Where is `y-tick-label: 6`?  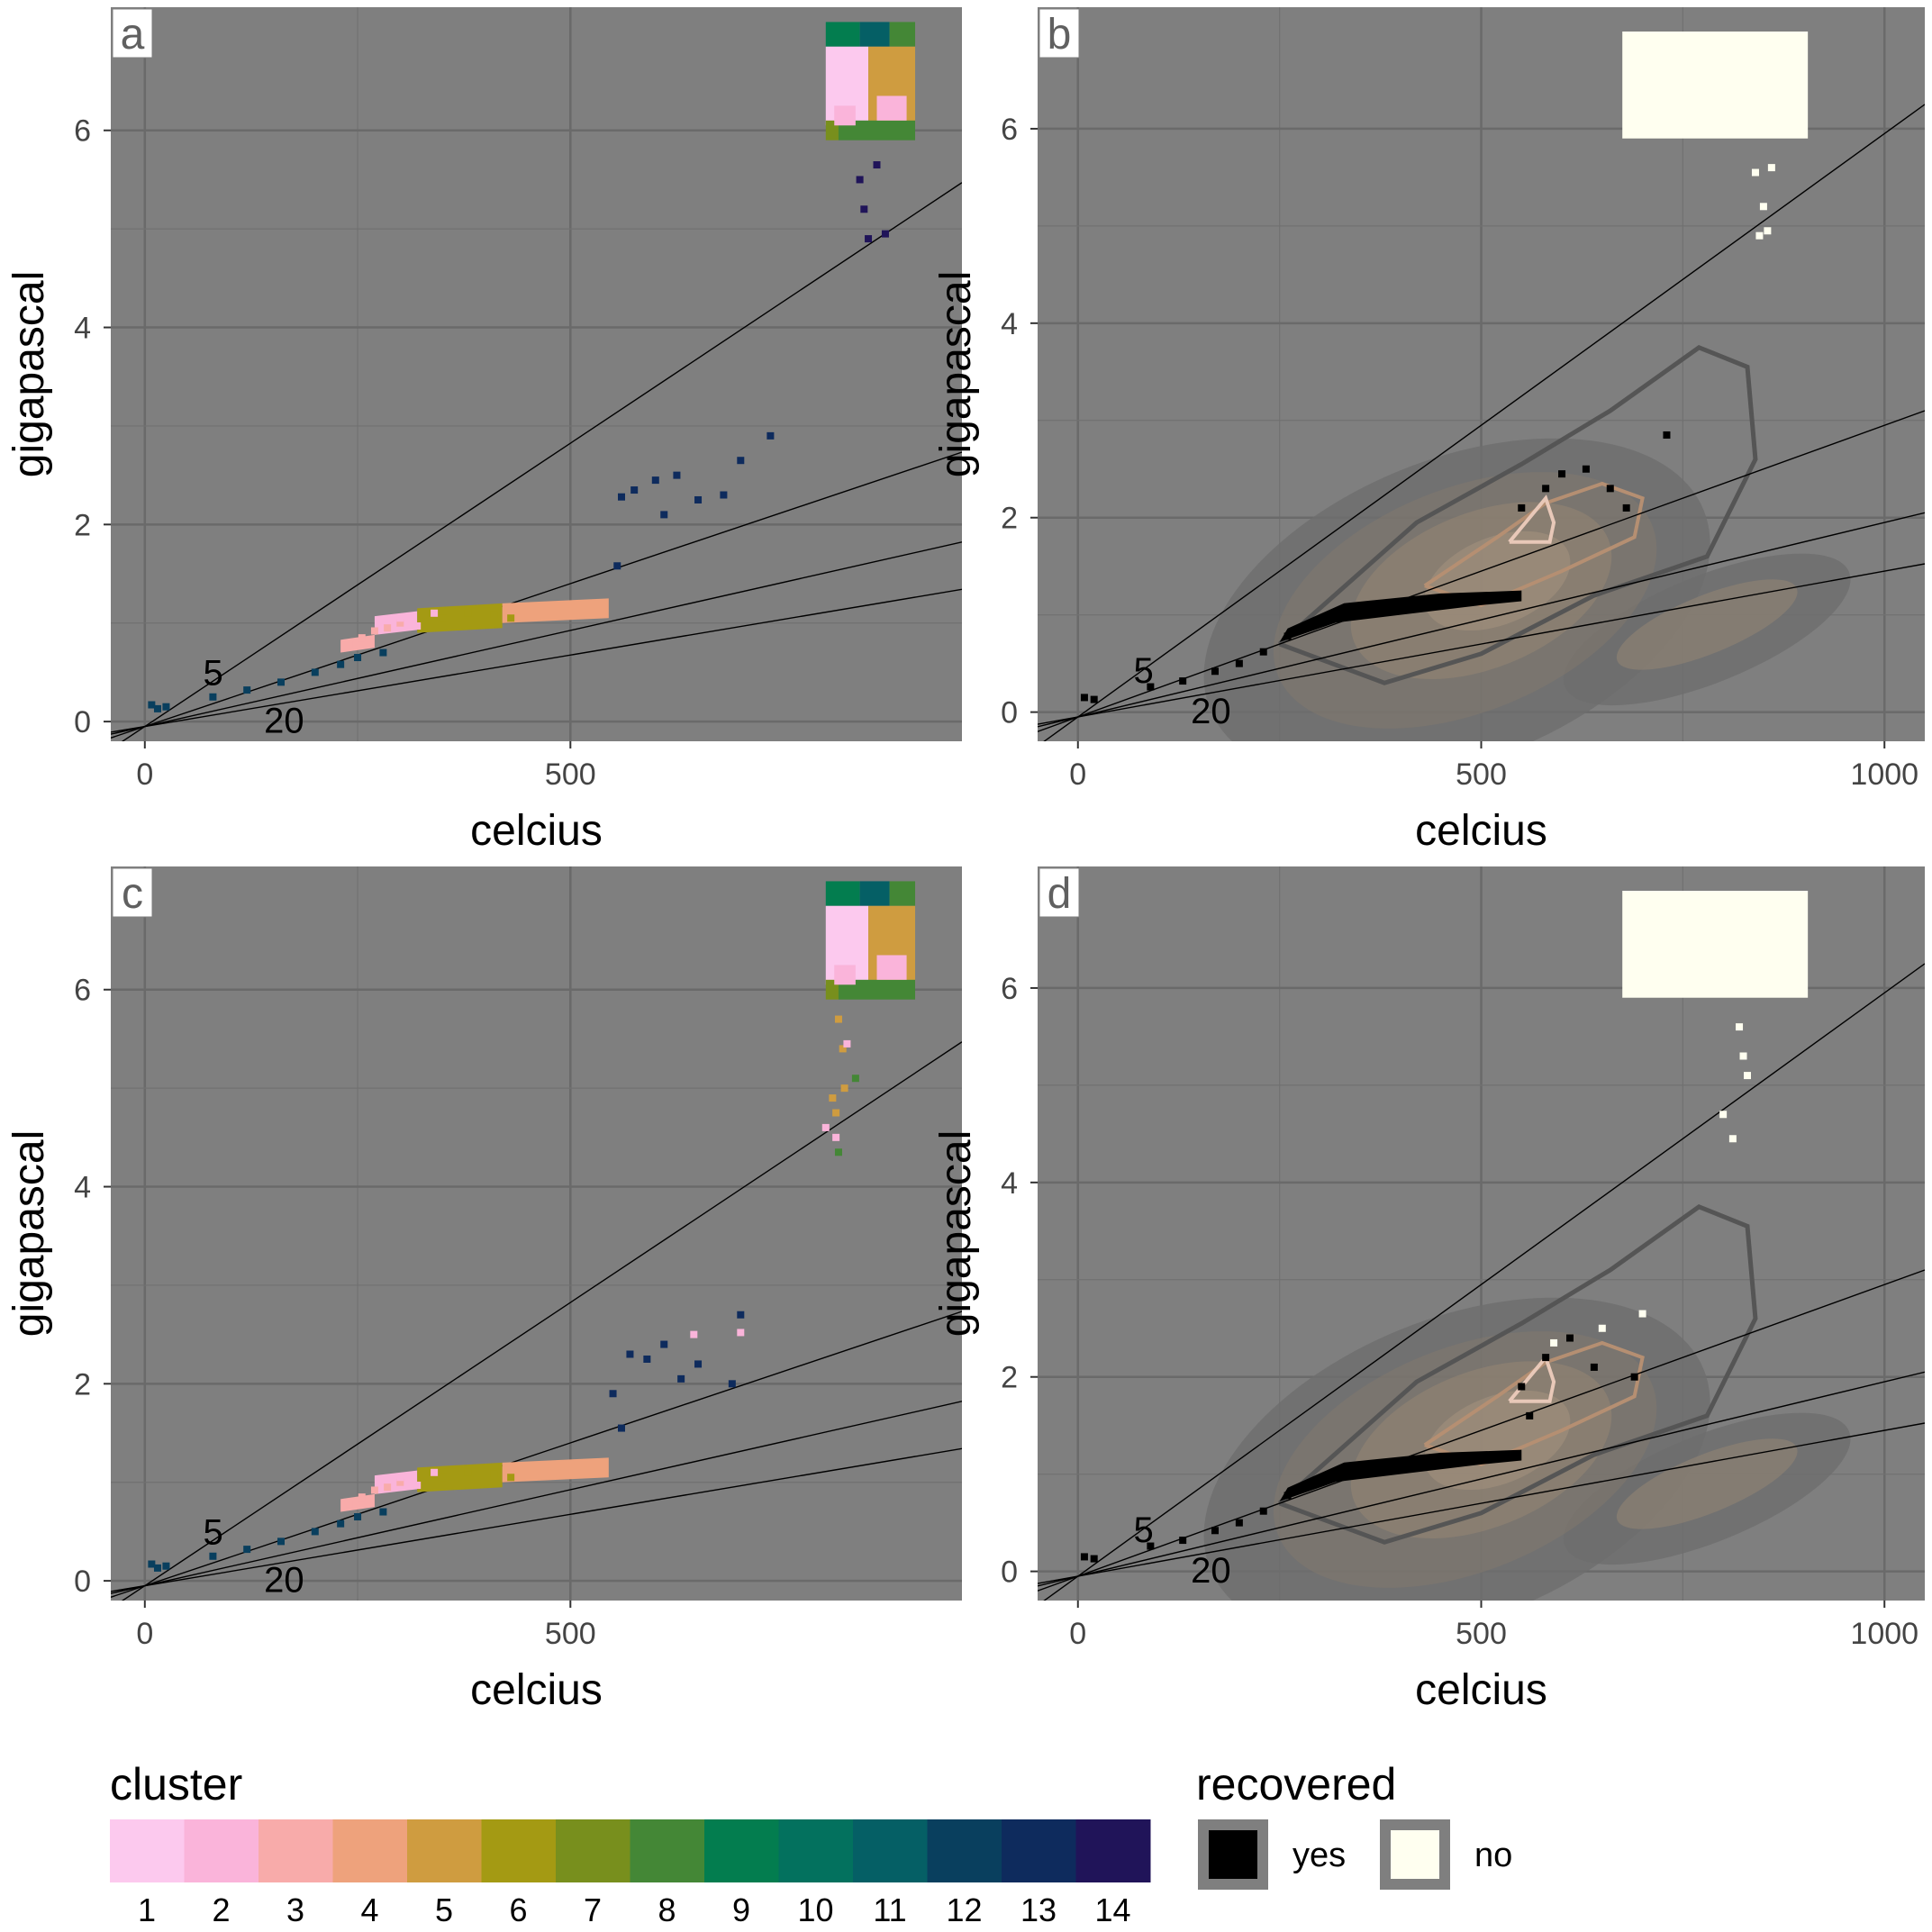
y-tick-label: 6 is located at coordinates (82, 132).